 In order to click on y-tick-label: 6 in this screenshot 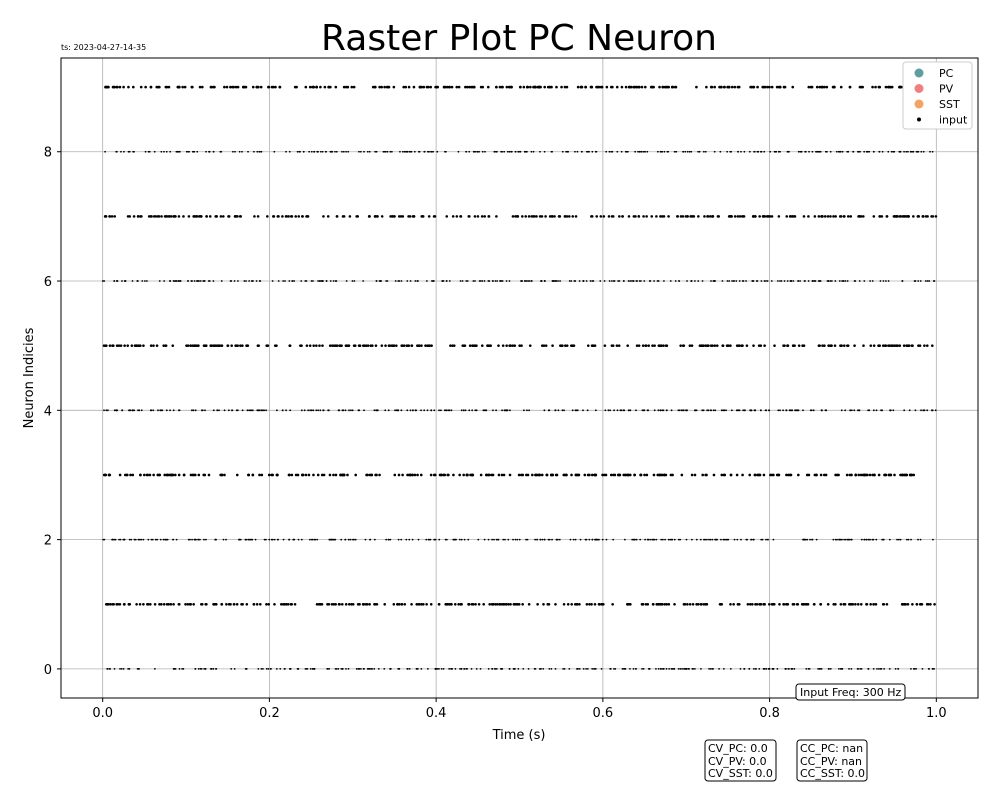, I will do `click(48, 282)`.